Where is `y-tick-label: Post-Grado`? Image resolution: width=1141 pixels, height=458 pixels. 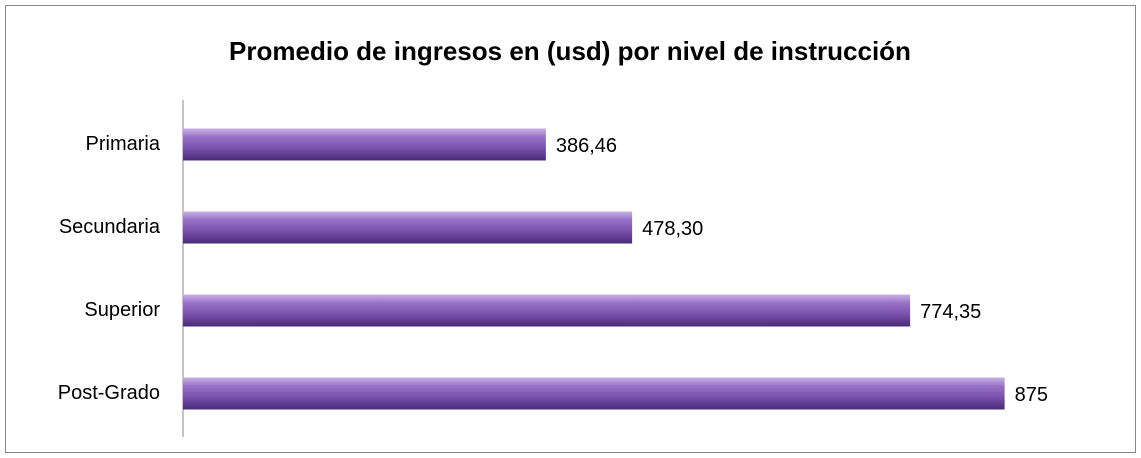
y-tick-label: Post-Grado is located at coordinates (109, 393).